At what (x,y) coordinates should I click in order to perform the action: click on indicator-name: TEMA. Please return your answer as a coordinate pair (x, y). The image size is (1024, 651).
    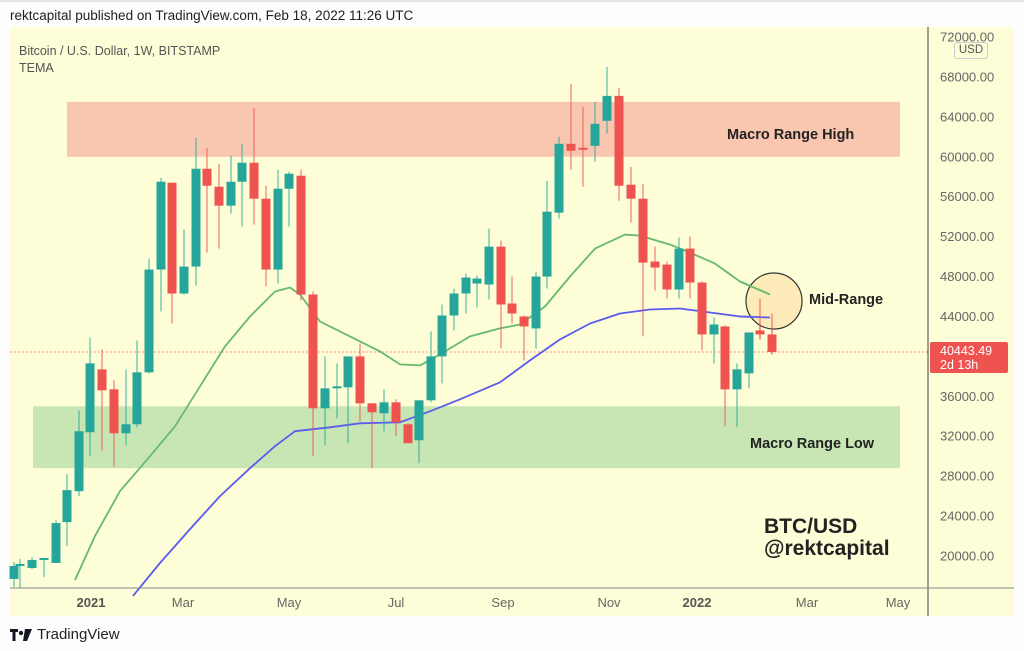
    Looking at the image, I should click on (36, 68).